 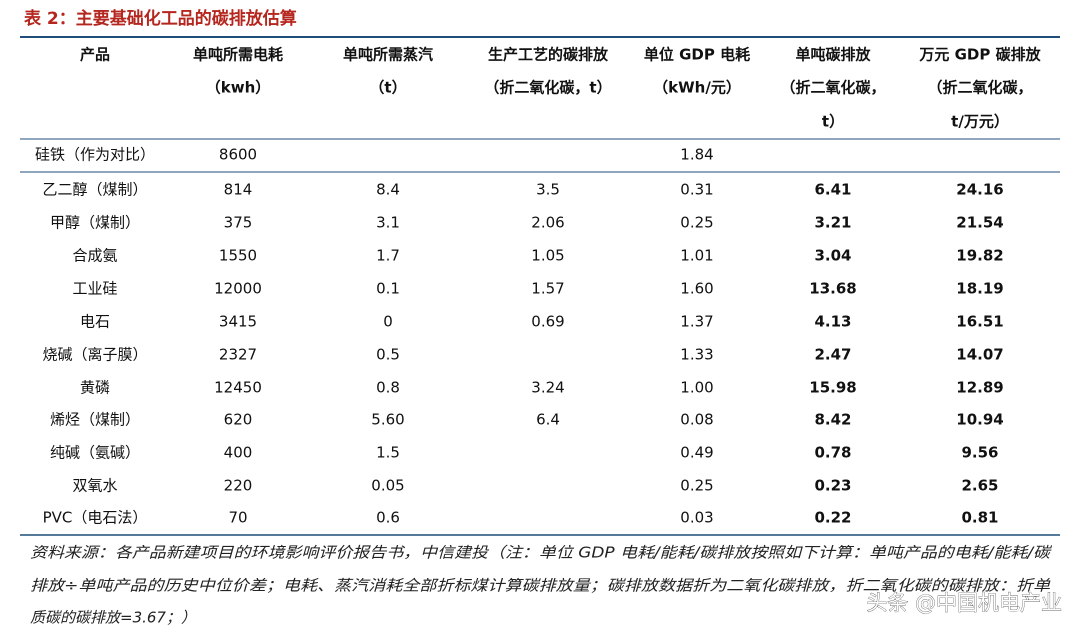 What do you see at coordinates (547, 88) in the screenshot?
I see `header-cell: （折二氧化碳，t）` at bounding box center [547, 88].